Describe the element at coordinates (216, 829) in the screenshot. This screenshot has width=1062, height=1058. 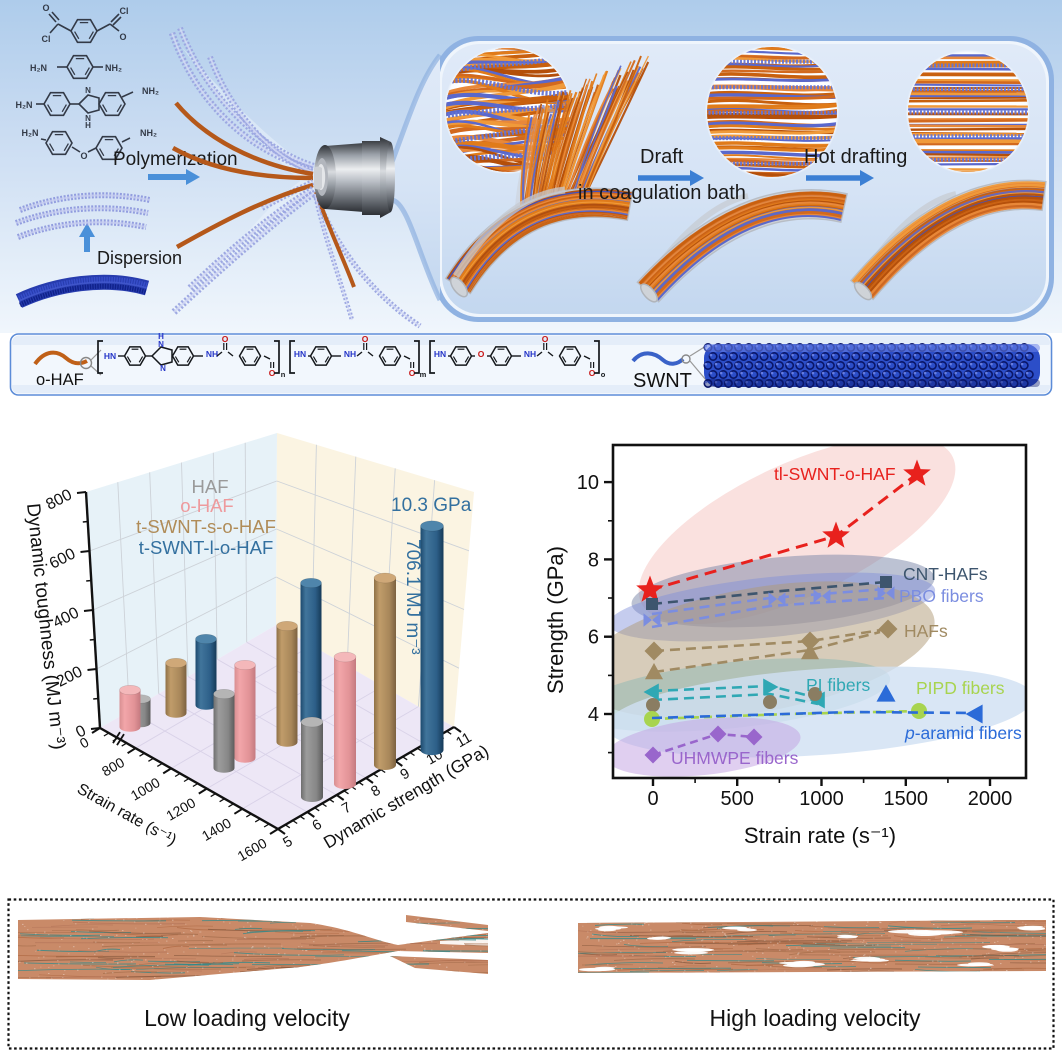
I see `svg-text: 1400` at that location.